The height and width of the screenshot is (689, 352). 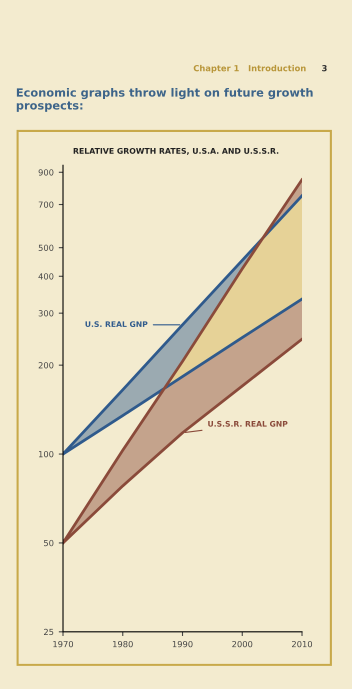 What do you see at coordinates (164, 100) in the screenshot?
I see `text: Economic graphs throw light on future growth prospects:` at bounding box center [164, 100].